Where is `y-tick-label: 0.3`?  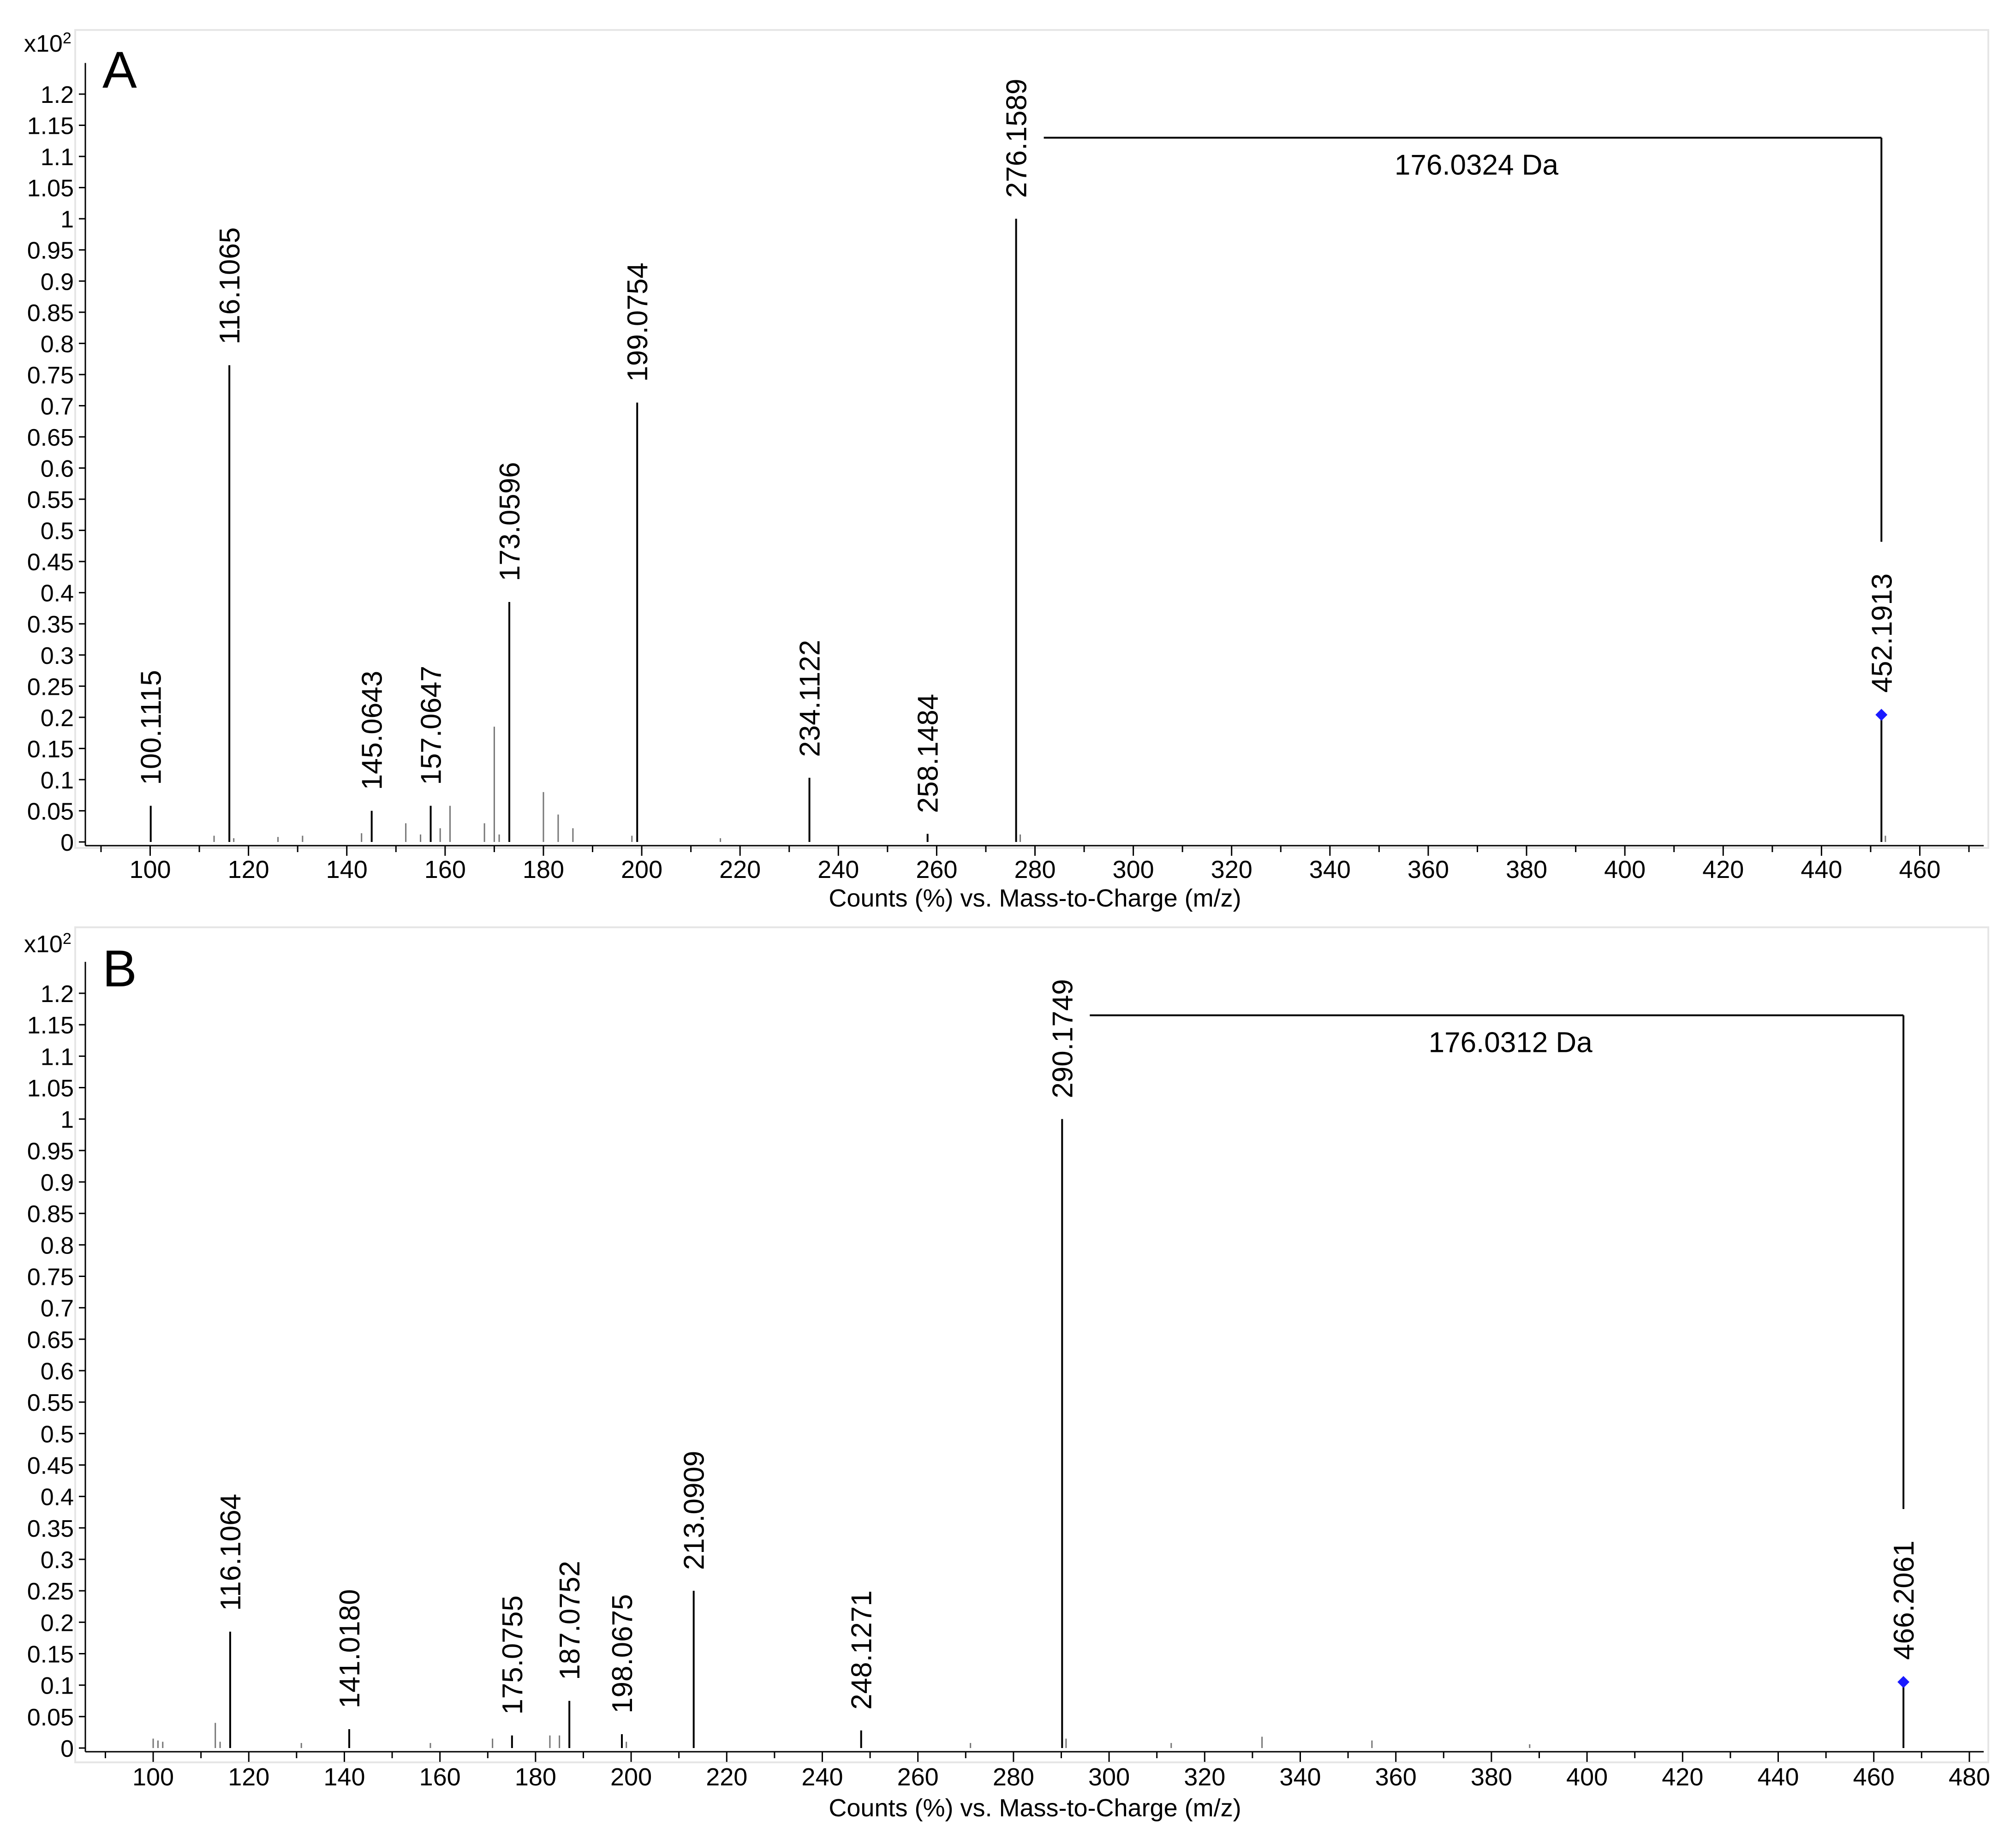
y-tick-label: 0.3 is located at coordinates (58, 1560).